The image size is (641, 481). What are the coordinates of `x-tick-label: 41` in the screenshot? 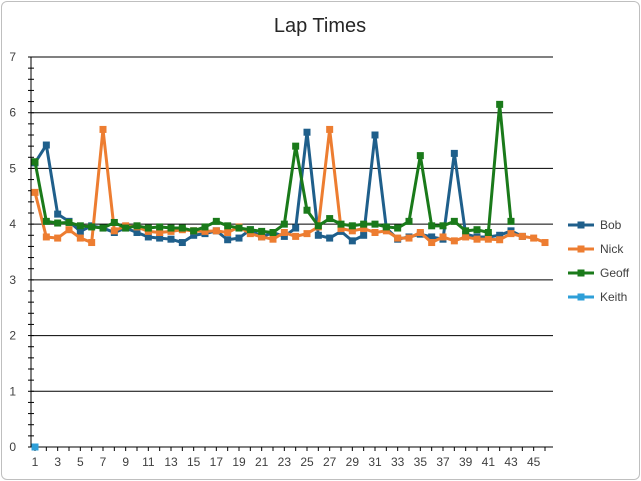 It's located at (489, 462).